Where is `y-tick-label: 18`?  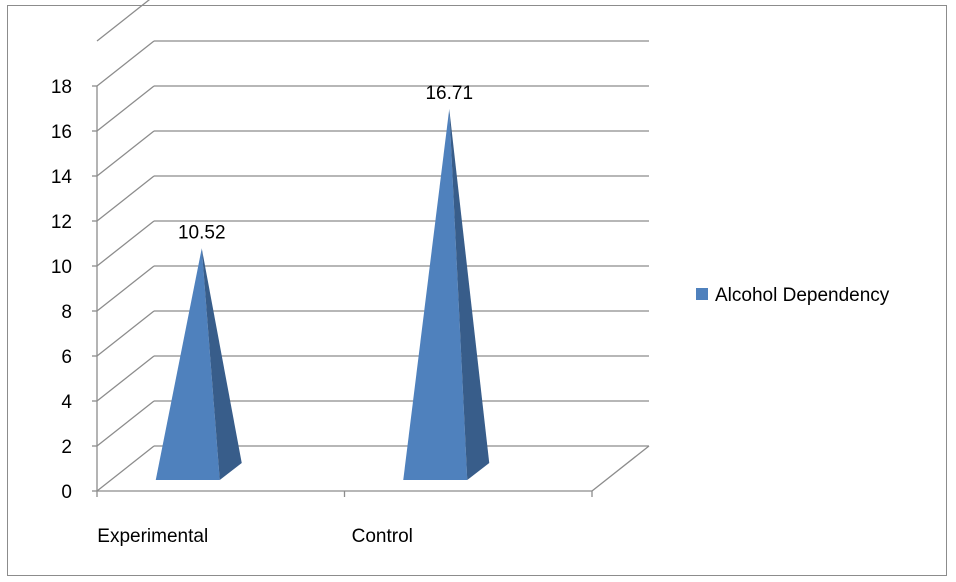 y-tick-label: 18 is located at coordinates (61, 87).